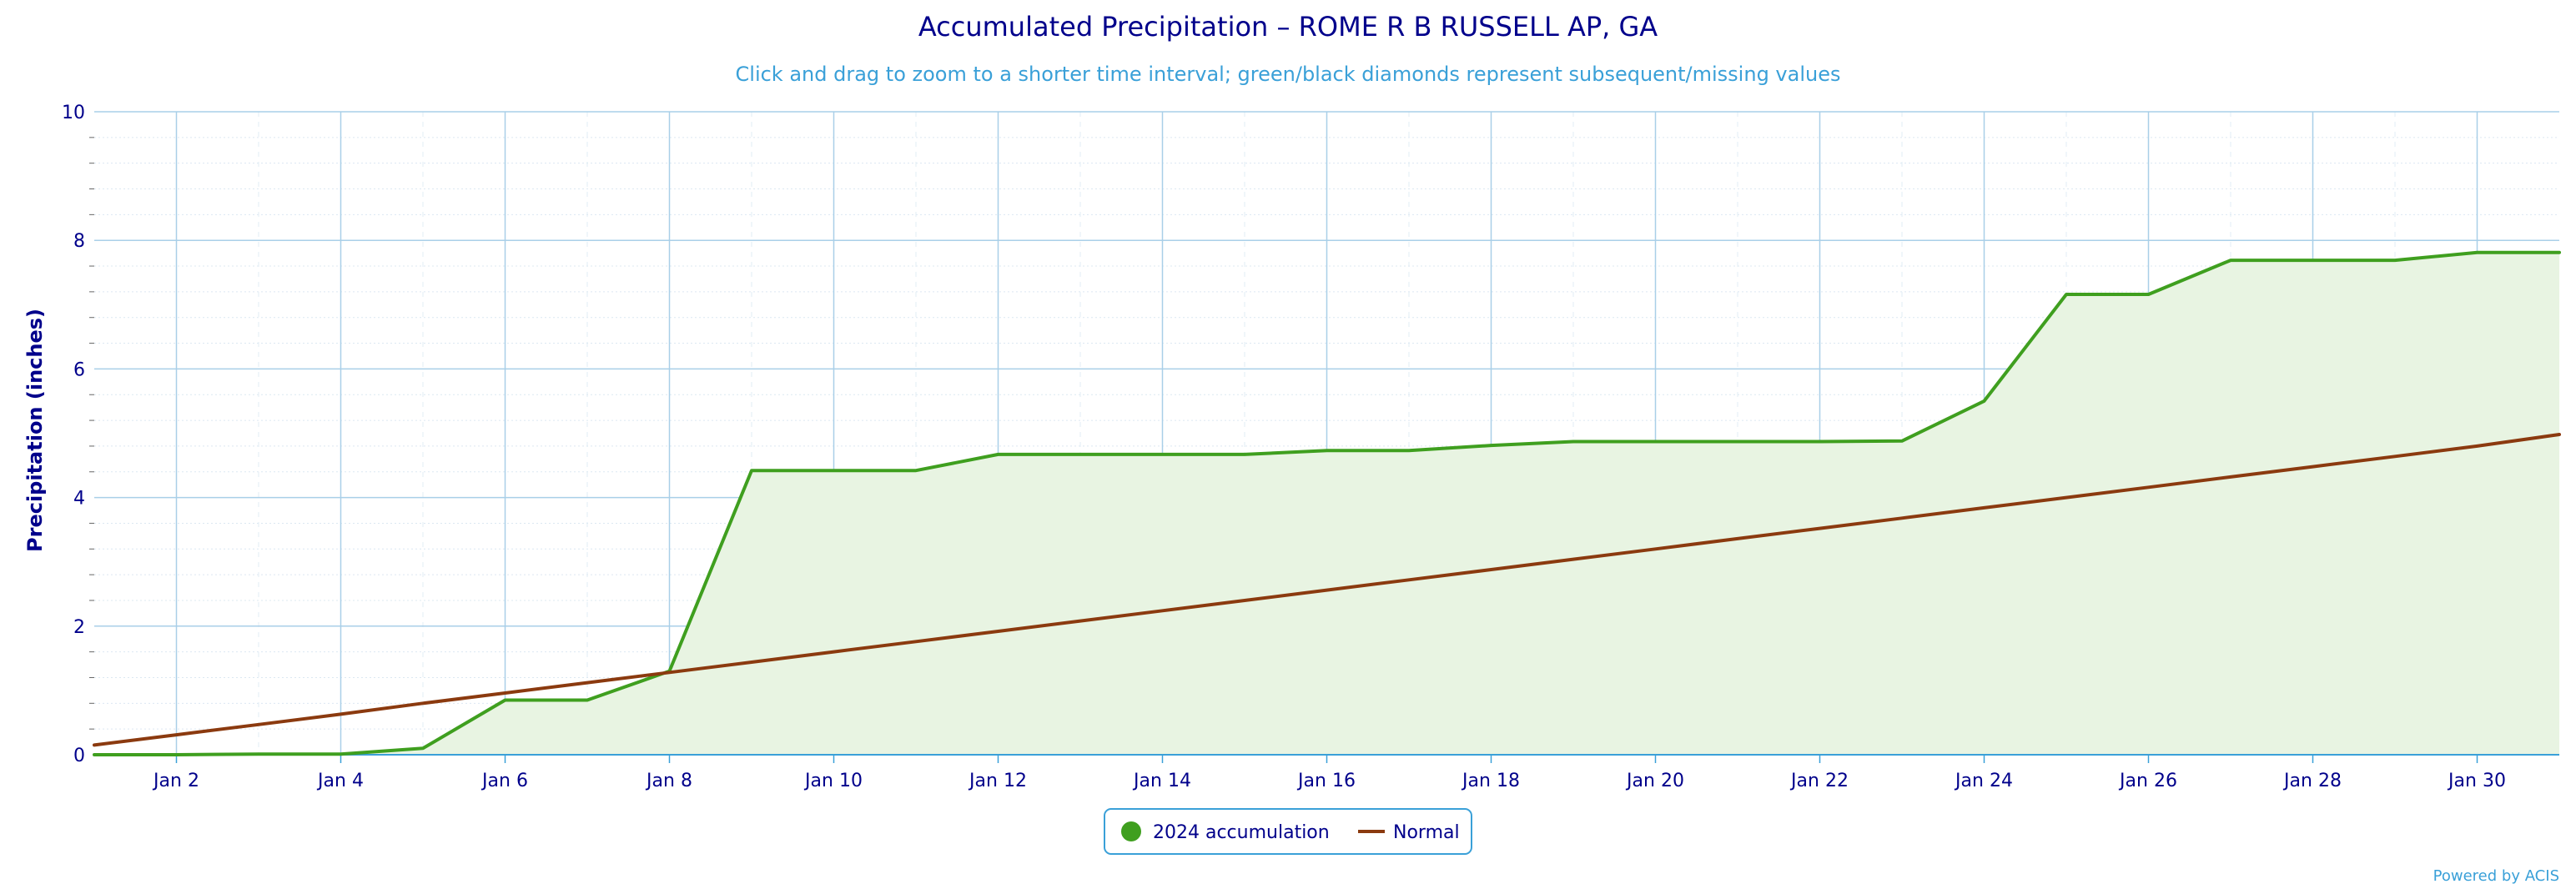 This screenshot has width=2576, height=889. What do you see at coordinates (79, 756) in the screenshot?
I see `y-tick-label: 0` at bounding box center [79, 756].